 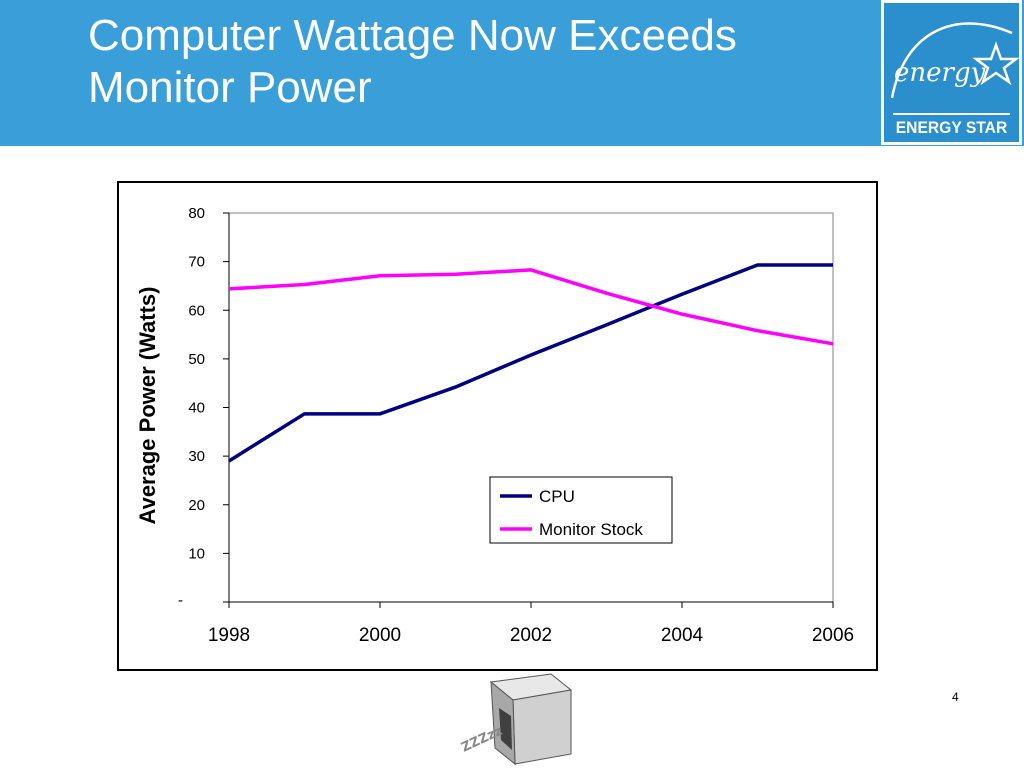 What do you see at coordinates (147, 406) in the screenshot?
I see `y-axis-title: Average Power (Watts)` at bounding box center [147, 406].